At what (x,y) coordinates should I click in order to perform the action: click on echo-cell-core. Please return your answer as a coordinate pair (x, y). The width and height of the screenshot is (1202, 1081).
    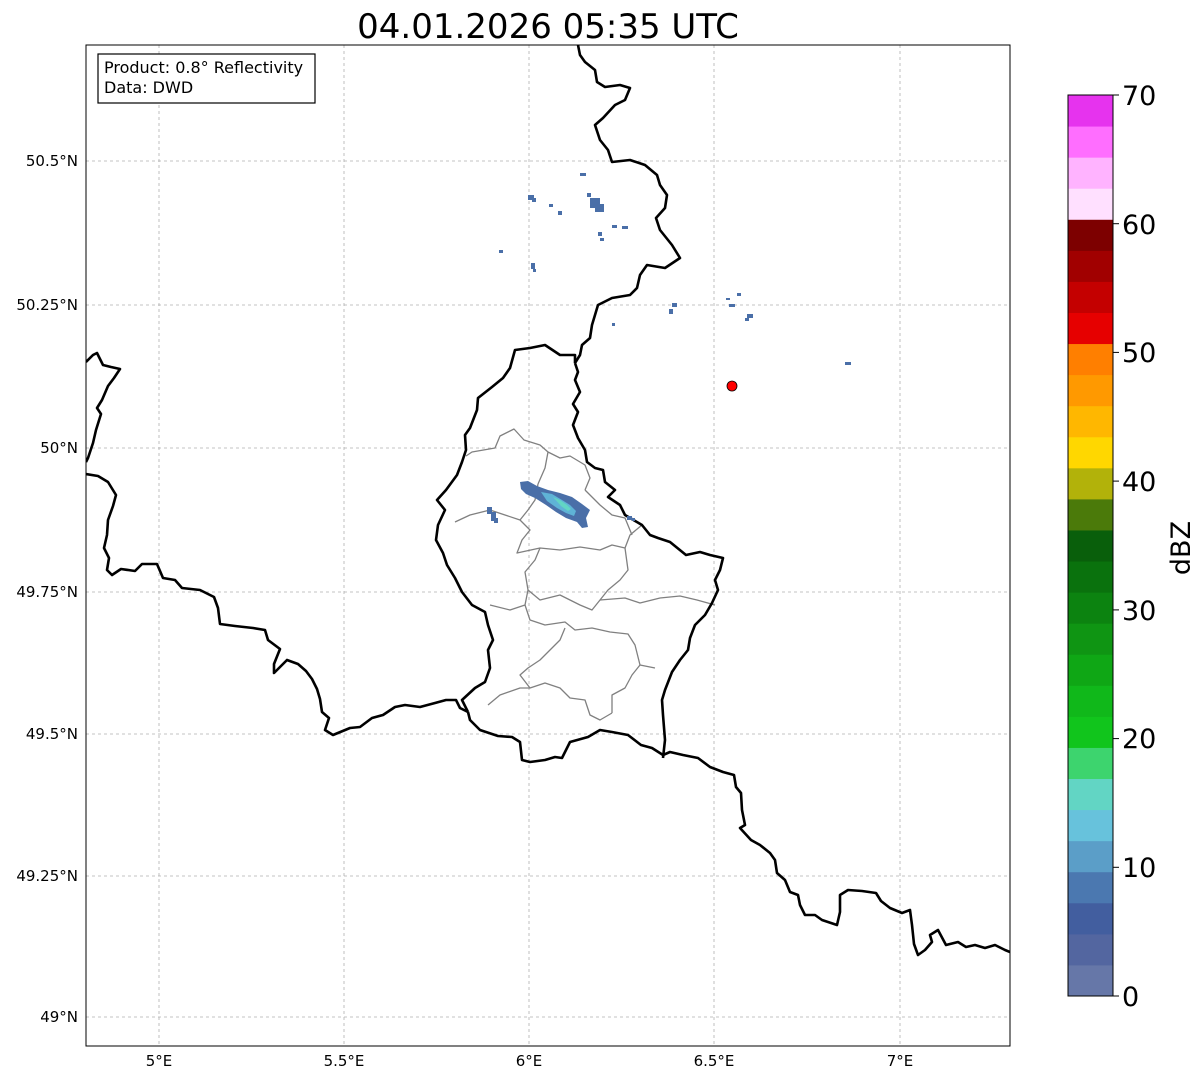
    Looking at the image, I should click on (562, 504).